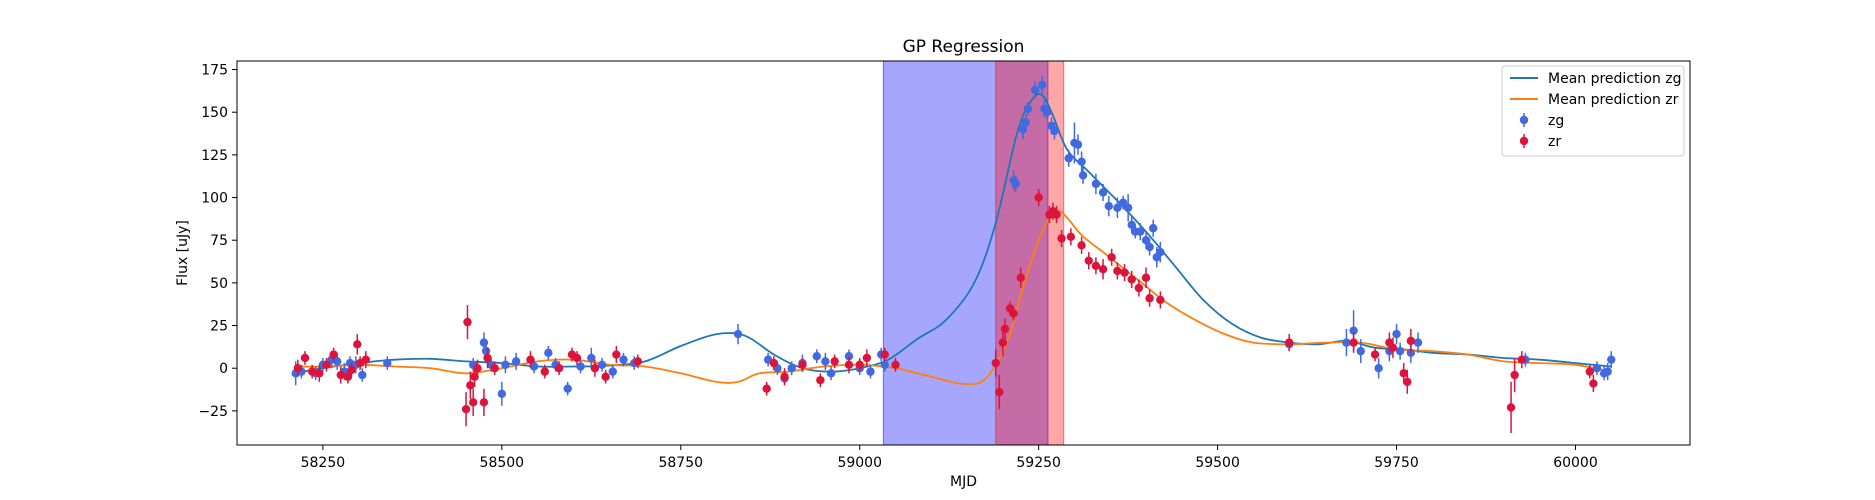 The image size is (1875, 500). What do you see at coordinates (1524, 141) in the screenshot?
I see `legend-marker-zr` at bounding box center [1524, 141].